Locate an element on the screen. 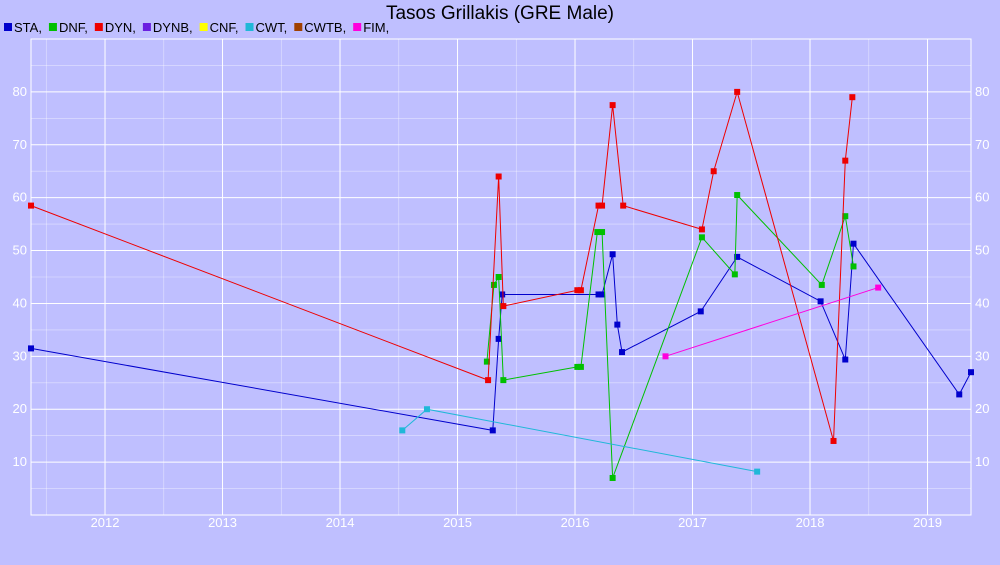 The width and height of the screenshot is (1000, 565). y-tick-label-left: 80 is located at coordinates (20, 91).